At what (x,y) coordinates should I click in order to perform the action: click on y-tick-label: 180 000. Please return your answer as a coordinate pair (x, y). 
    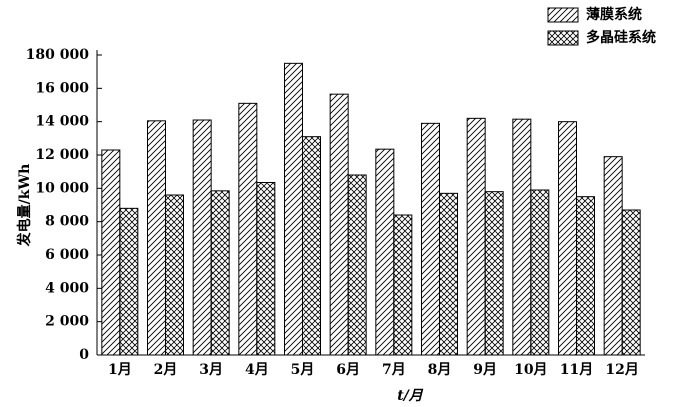
    Looking at the image, I should click on (58, 55).